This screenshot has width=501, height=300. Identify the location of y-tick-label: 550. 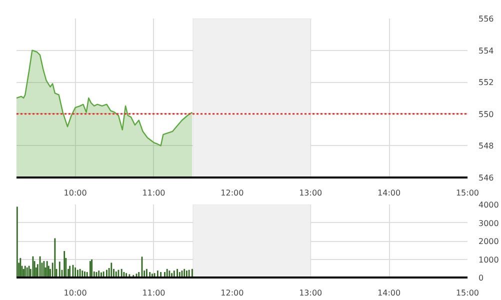
(486, 114).